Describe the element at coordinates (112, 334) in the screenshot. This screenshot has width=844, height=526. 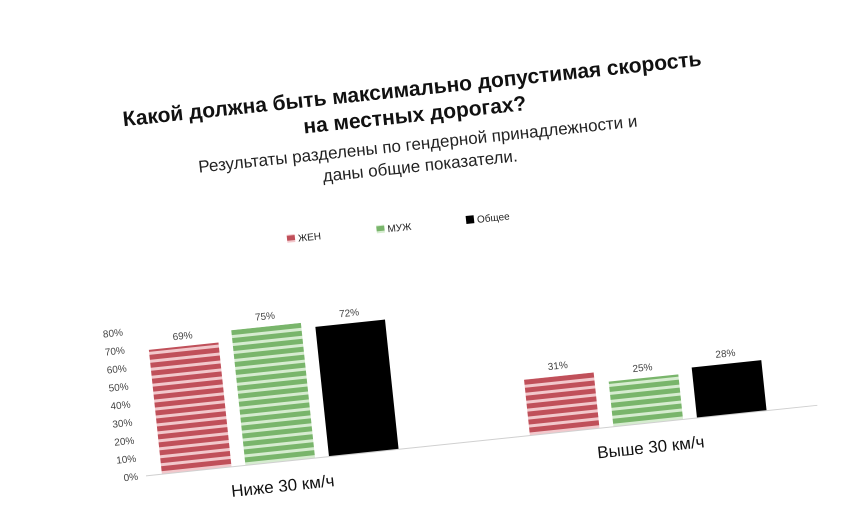
I see `y-tick-label: 80%` at that location.